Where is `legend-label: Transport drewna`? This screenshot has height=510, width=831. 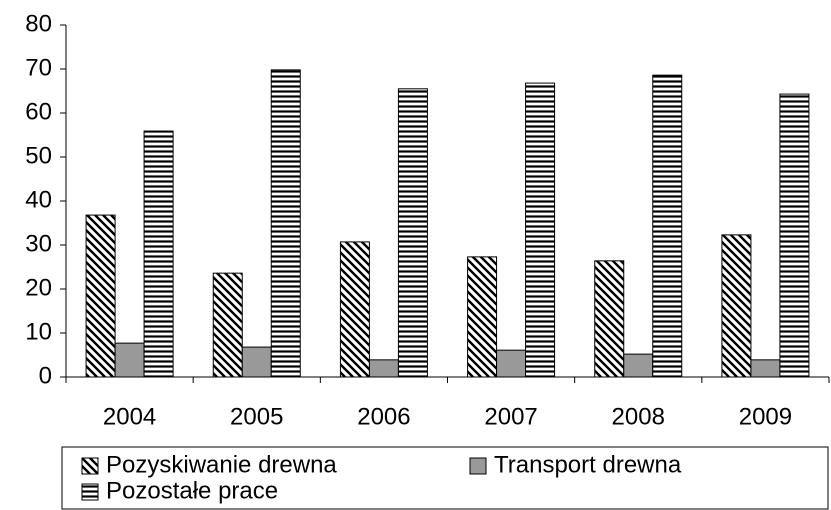
legend-label: Transport drewna is located at coordinates (588, 464).